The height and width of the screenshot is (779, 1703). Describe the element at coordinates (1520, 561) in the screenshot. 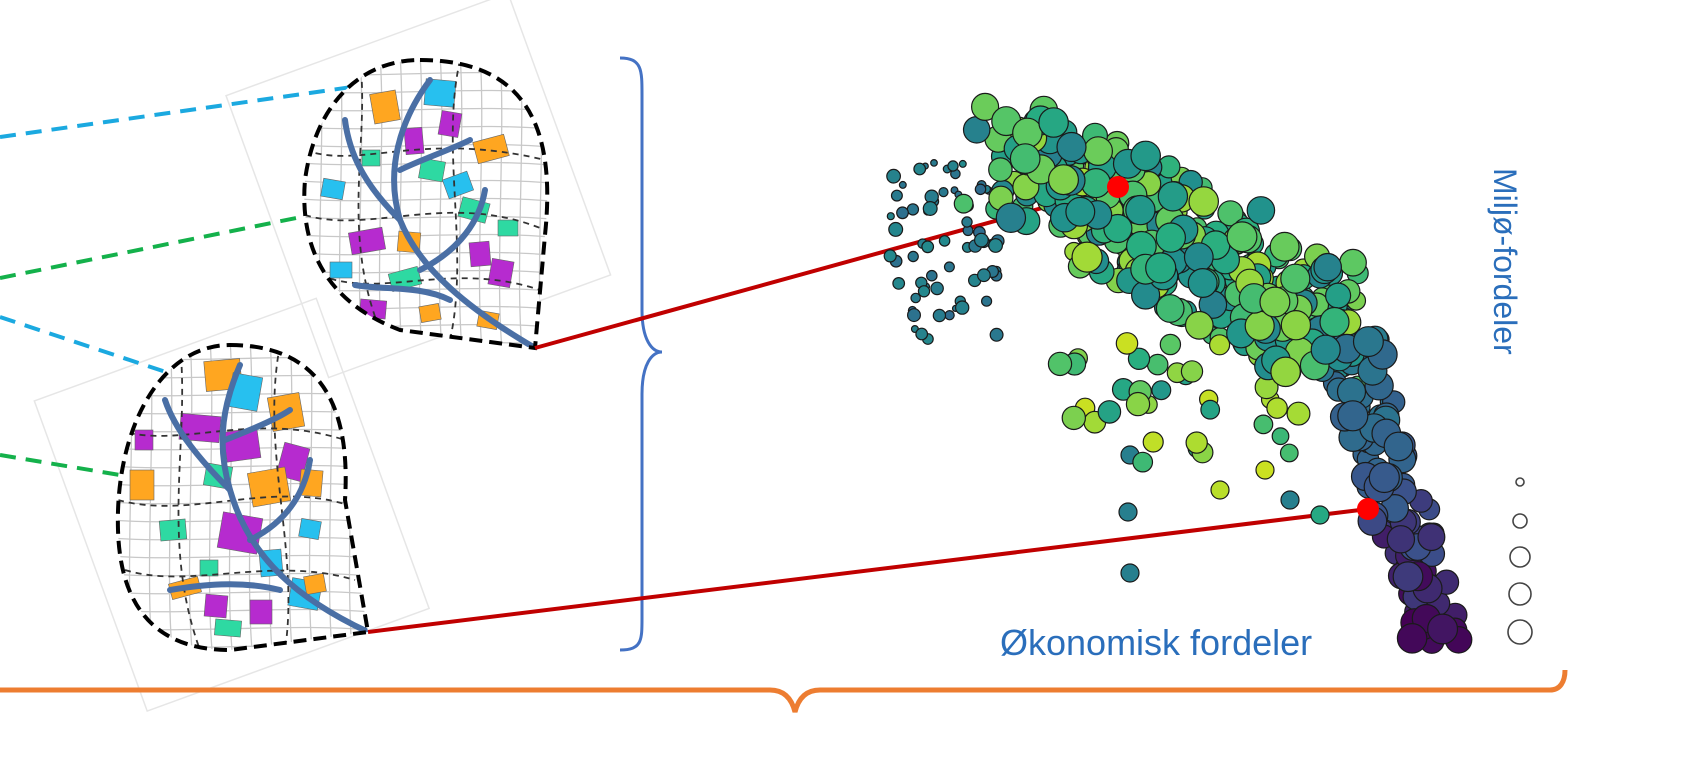

I see `circle-size-legend-icon` at that location.